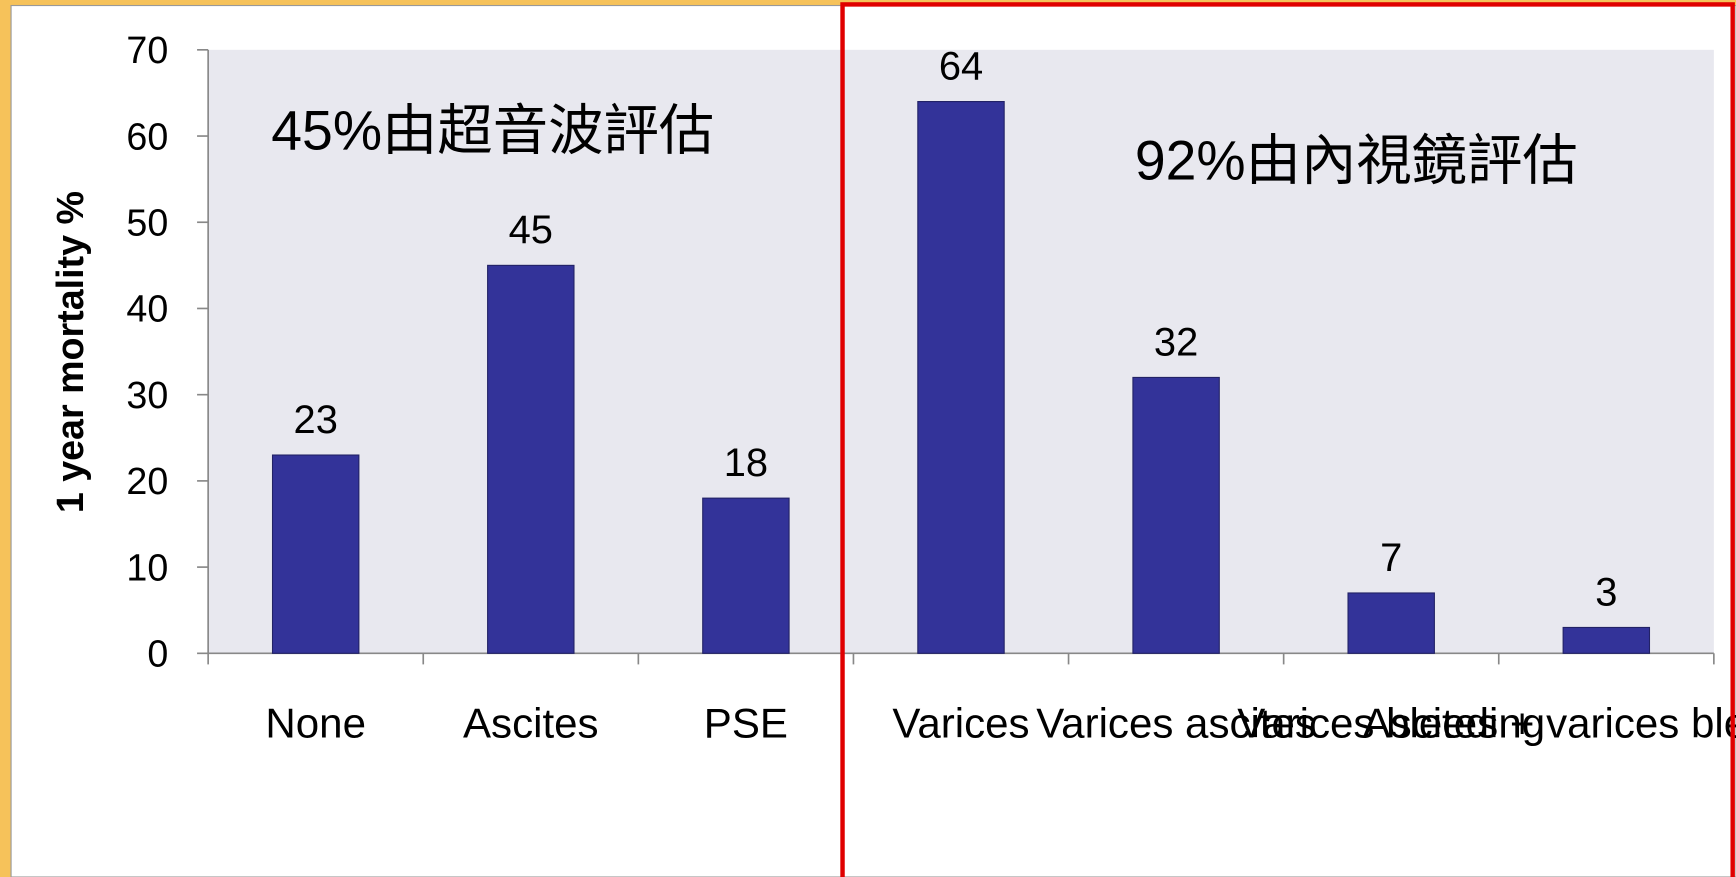 The width and height of the screenshot is (1736, 877). What do you see at coordinates (157, 654) in the screenshot?
I see `y-tick-label: 0` at bounding box center [157, 654].